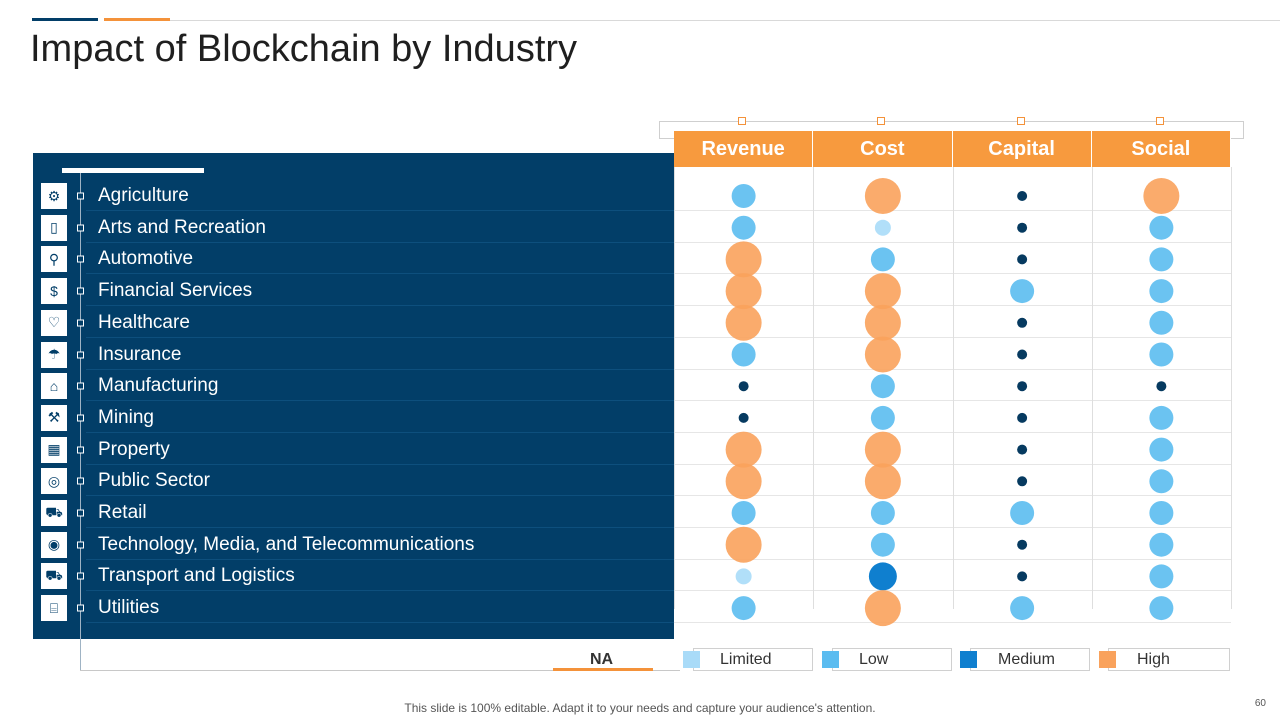  I want to click on industry-label: Retail, so click(122, 512).